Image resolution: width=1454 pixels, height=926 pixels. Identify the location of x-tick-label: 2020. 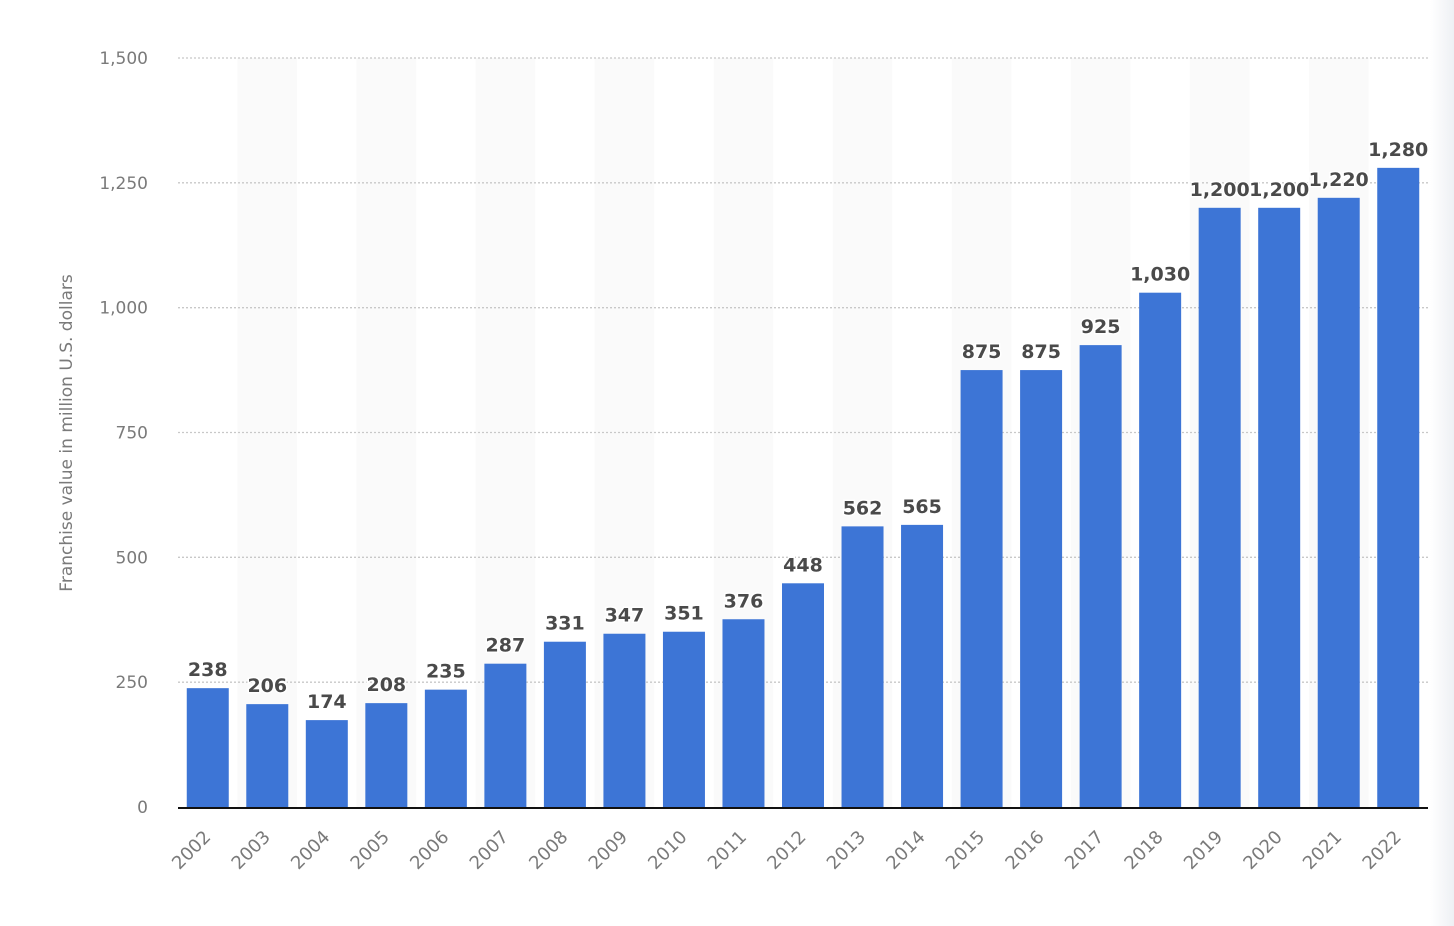
(1262, 850).